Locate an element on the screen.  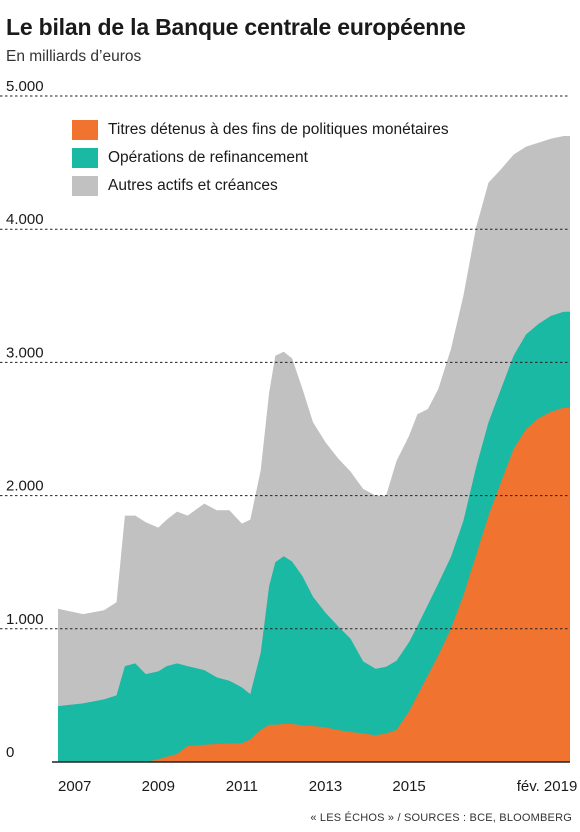
legend-label: Opérations de refinancement is located at coordinates (208, 157).